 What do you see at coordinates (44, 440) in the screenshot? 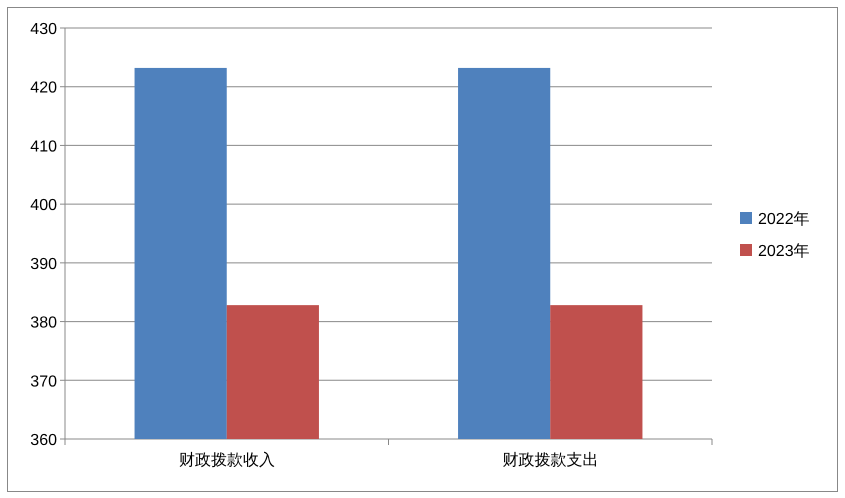
I see `y-tick-label: 360` at bounding box center [44, 440].